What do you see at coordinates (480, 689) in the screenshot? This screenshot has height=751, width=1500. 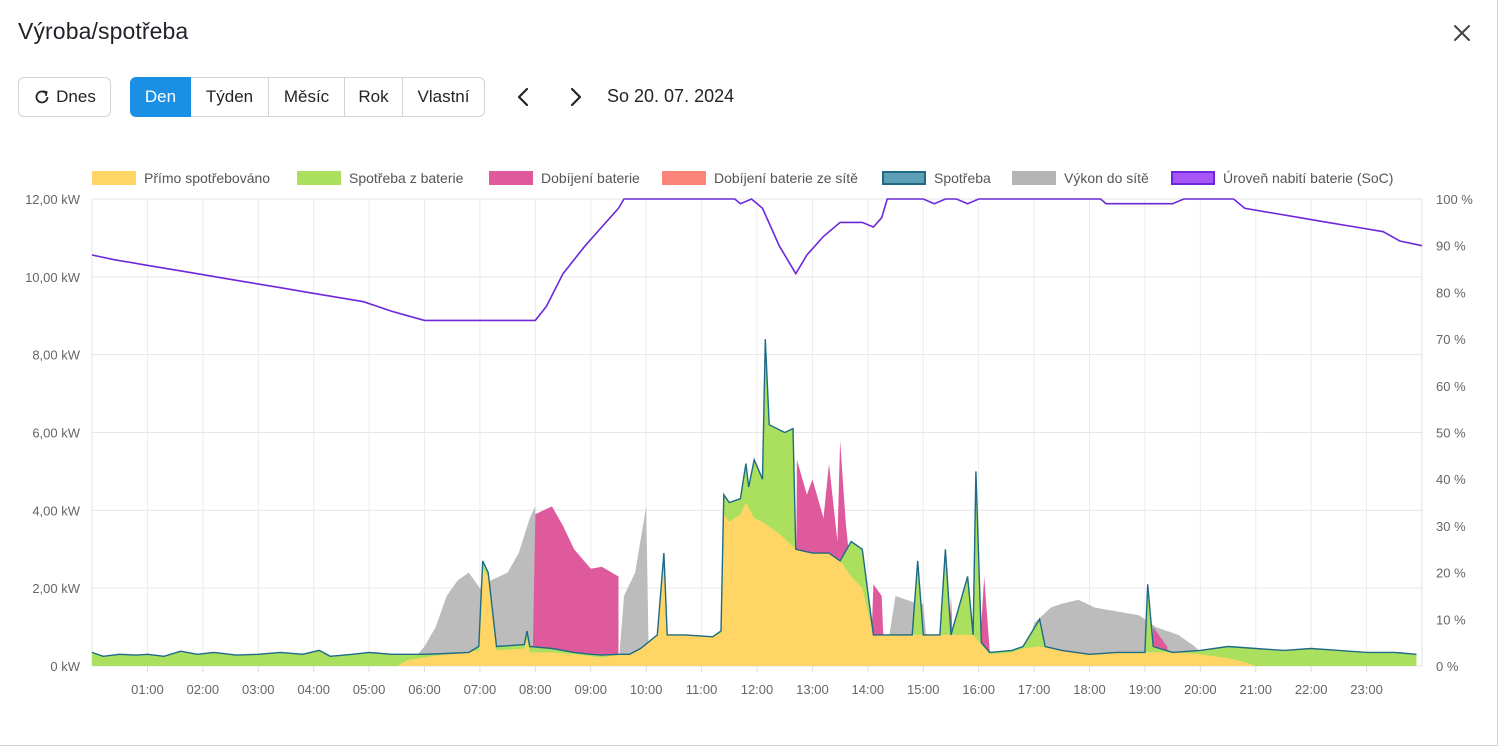 I see `x-tick-label: 07:00` at bounding box center [480, 689].